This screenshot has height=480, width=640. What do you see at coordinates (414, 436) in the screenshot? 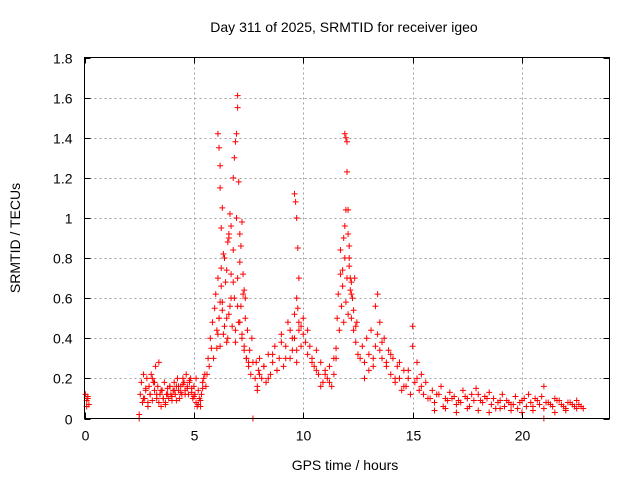
I see `x-tick-label: 15` at bounding box center [414, 436].